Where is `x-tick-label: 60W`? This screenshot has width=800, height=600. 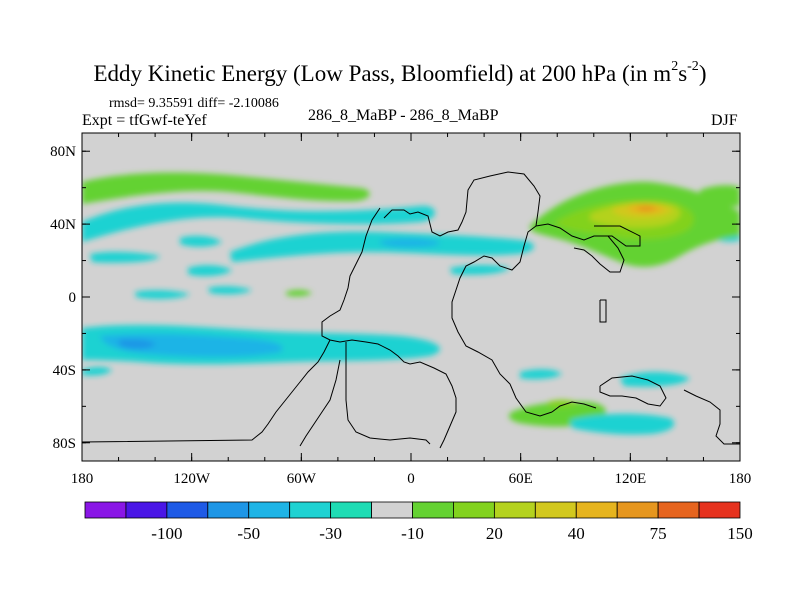
x-tick-label: 60W is located at coordinates (302, 479).